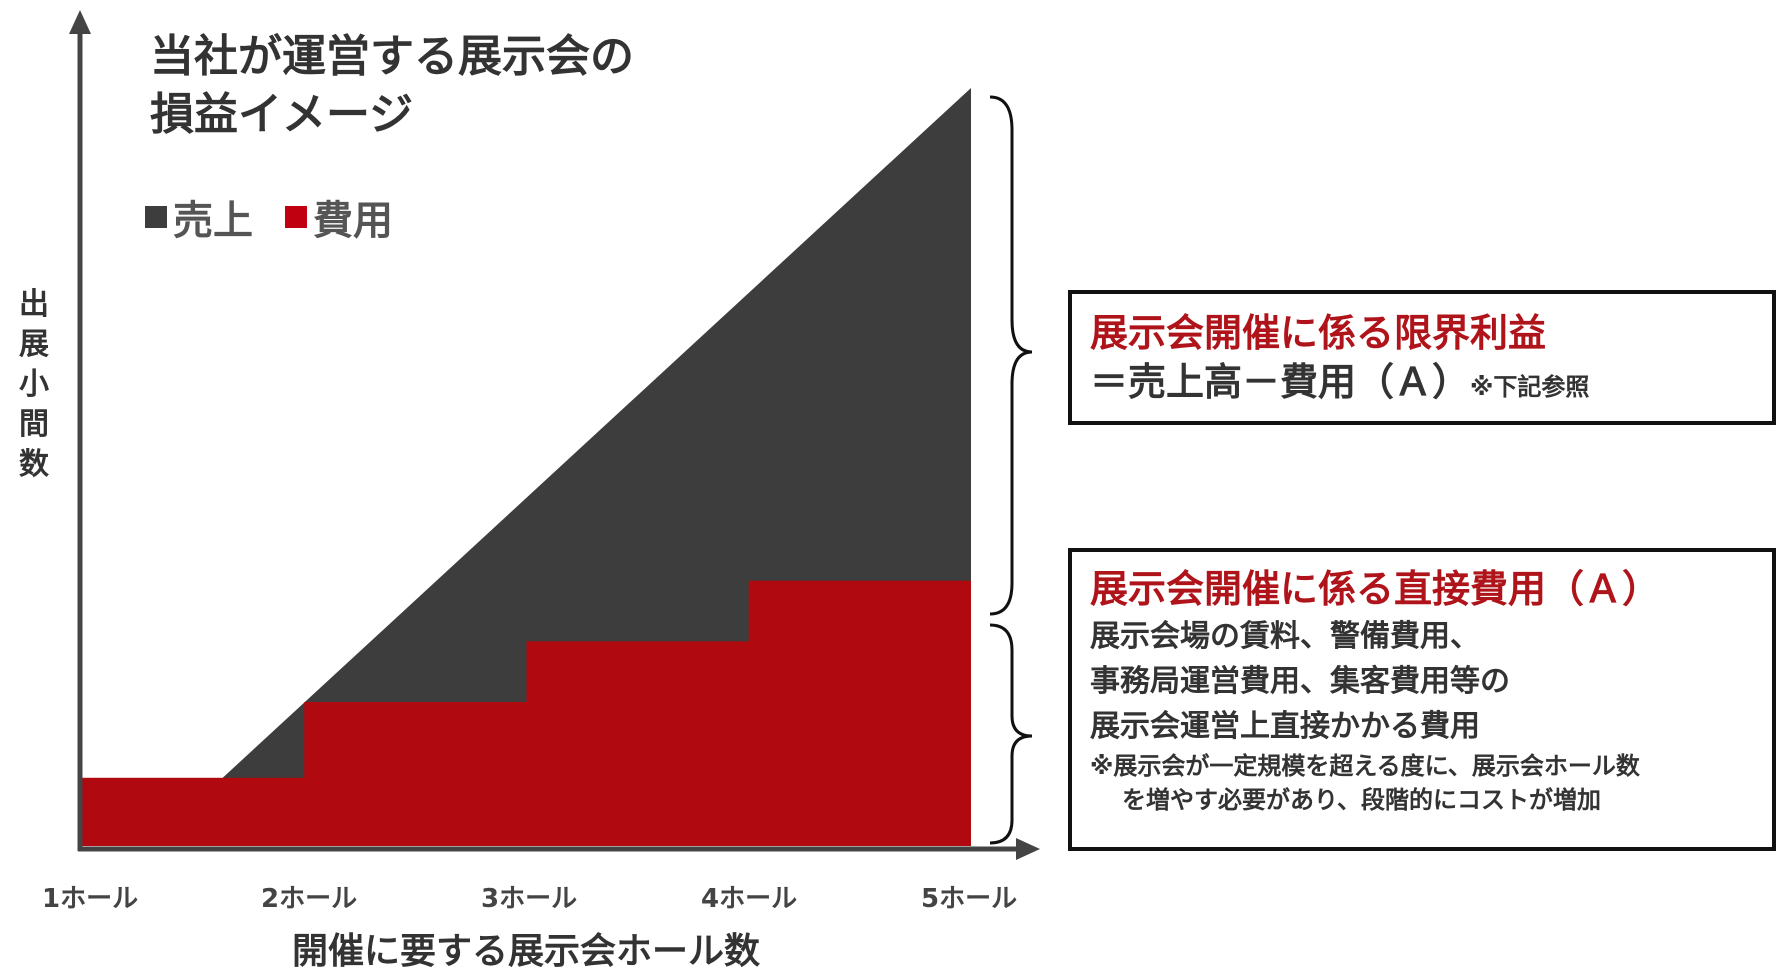 This screenshot has height=974, width=1778. What do you see at coordinates (1280, 382) in the screenshot?
I see `profit-formula: ＝売上高－費用（Ａ）` at bounding box center [1280, 382].